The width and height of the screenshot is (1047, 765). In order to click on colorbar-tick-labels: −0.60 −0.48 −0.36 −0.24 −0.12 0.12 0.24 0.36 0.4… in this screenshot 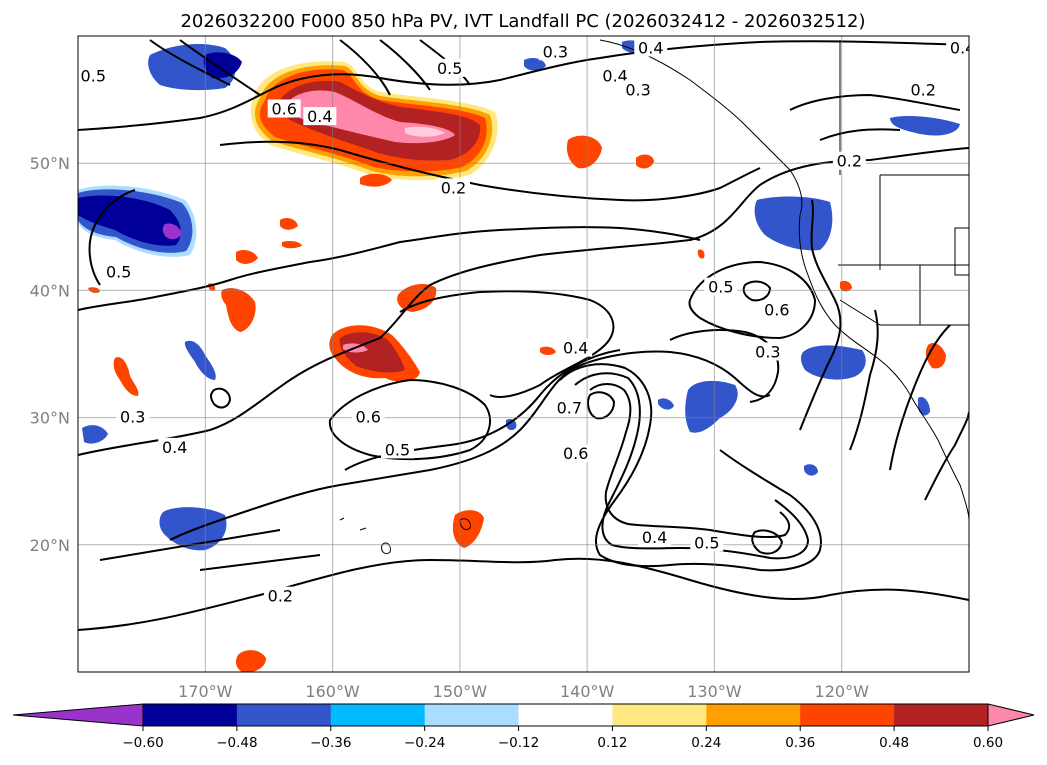, I will do `click(562, 743)`.